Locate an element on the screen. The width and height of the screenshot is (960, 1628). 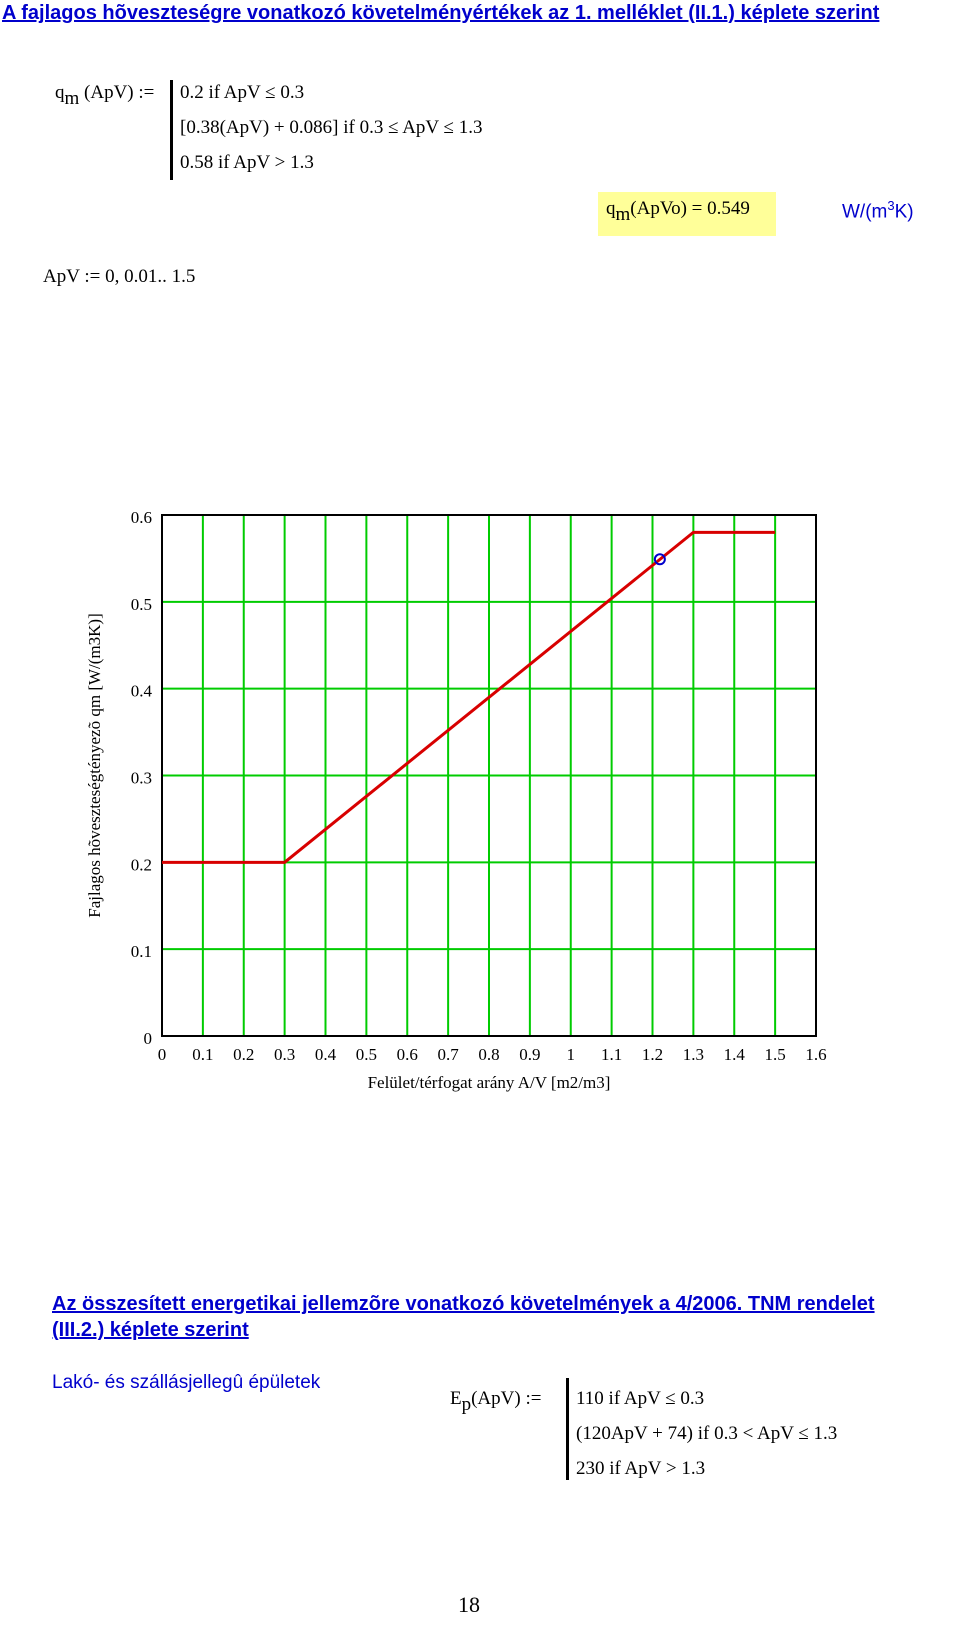
formula-lhs: Ep(ApV) := is located at coordinates (495, 1402).